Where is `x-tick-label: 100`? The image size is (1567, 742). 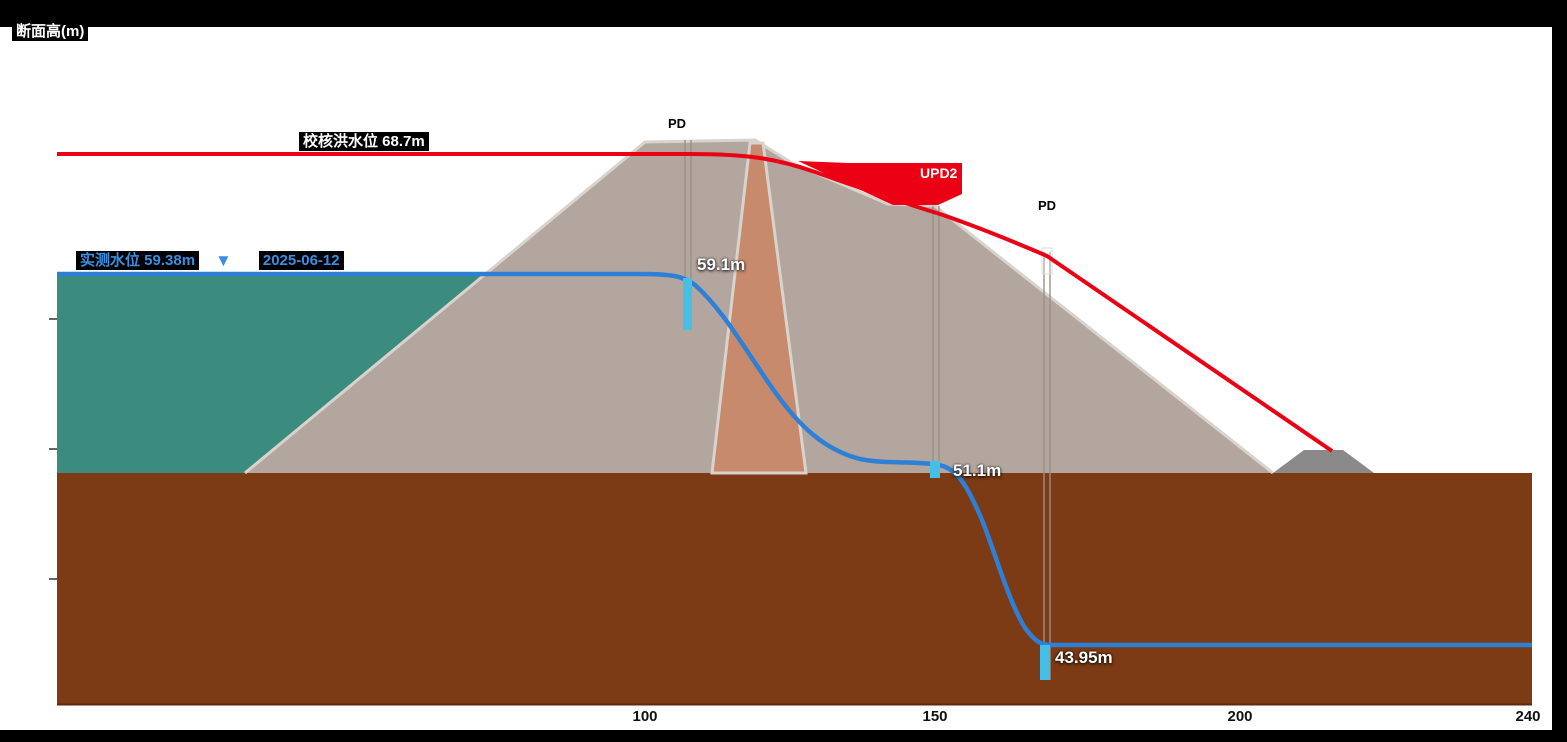
x-tick-label: 100 is located at coordinates (645, 716).